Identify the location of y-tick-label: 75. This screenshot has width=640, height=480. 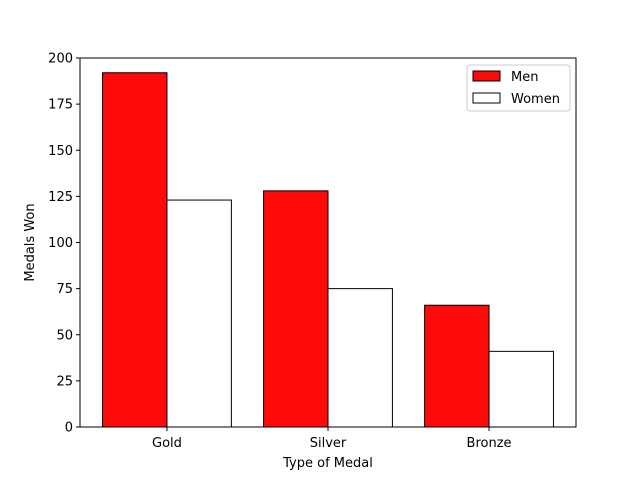
(64, 289).